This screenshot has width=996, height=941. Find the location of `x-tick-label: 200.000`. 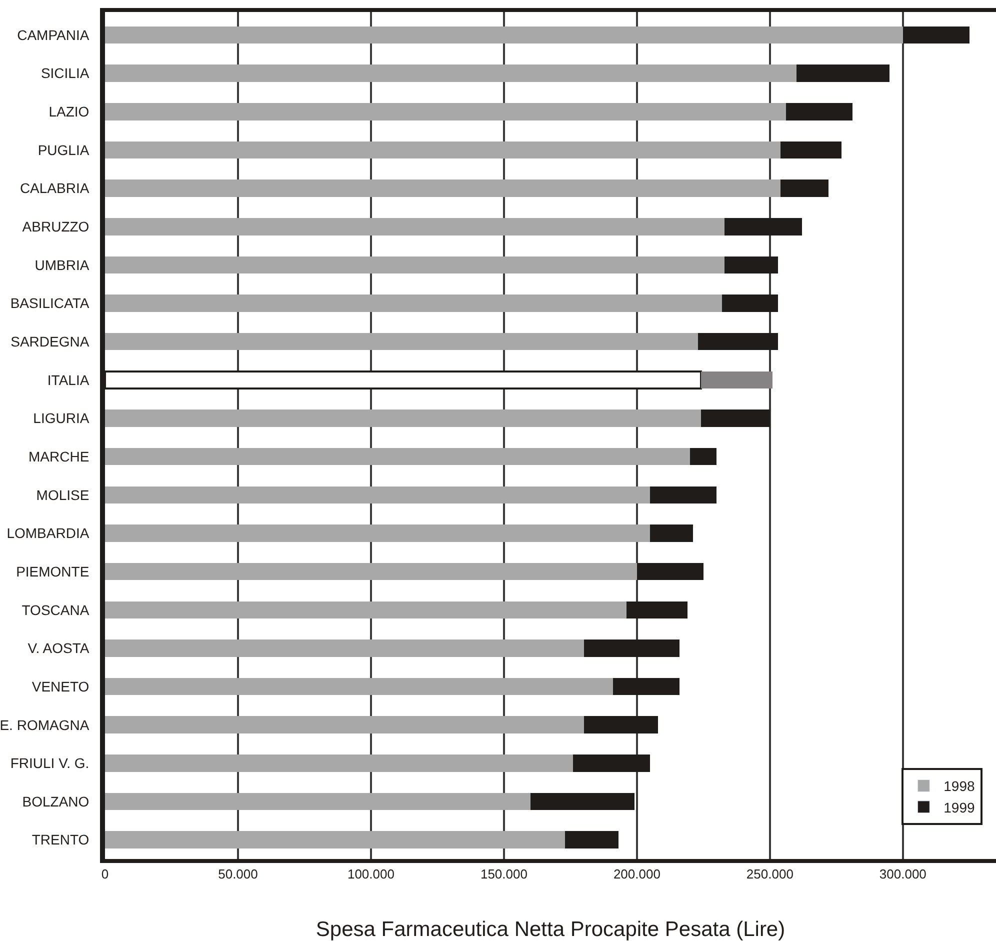

x-tick-label: 200.000 is located at coordinates (636, 874).